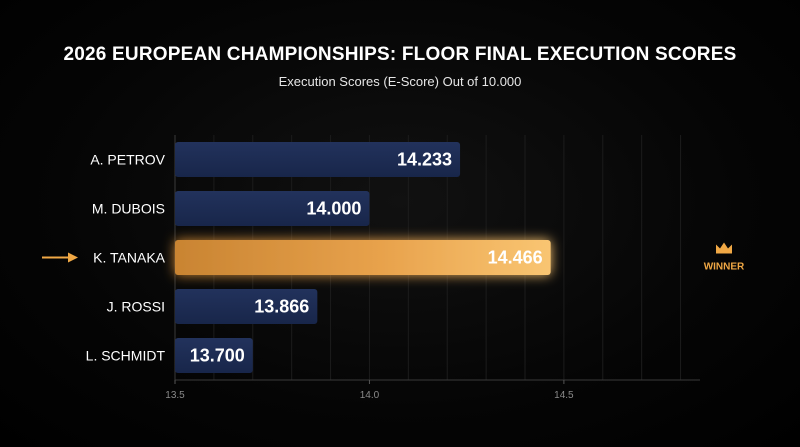 This screenshot has height=447, width=800. I want to click on x-tick-label: 14.5, so click(564, 395).